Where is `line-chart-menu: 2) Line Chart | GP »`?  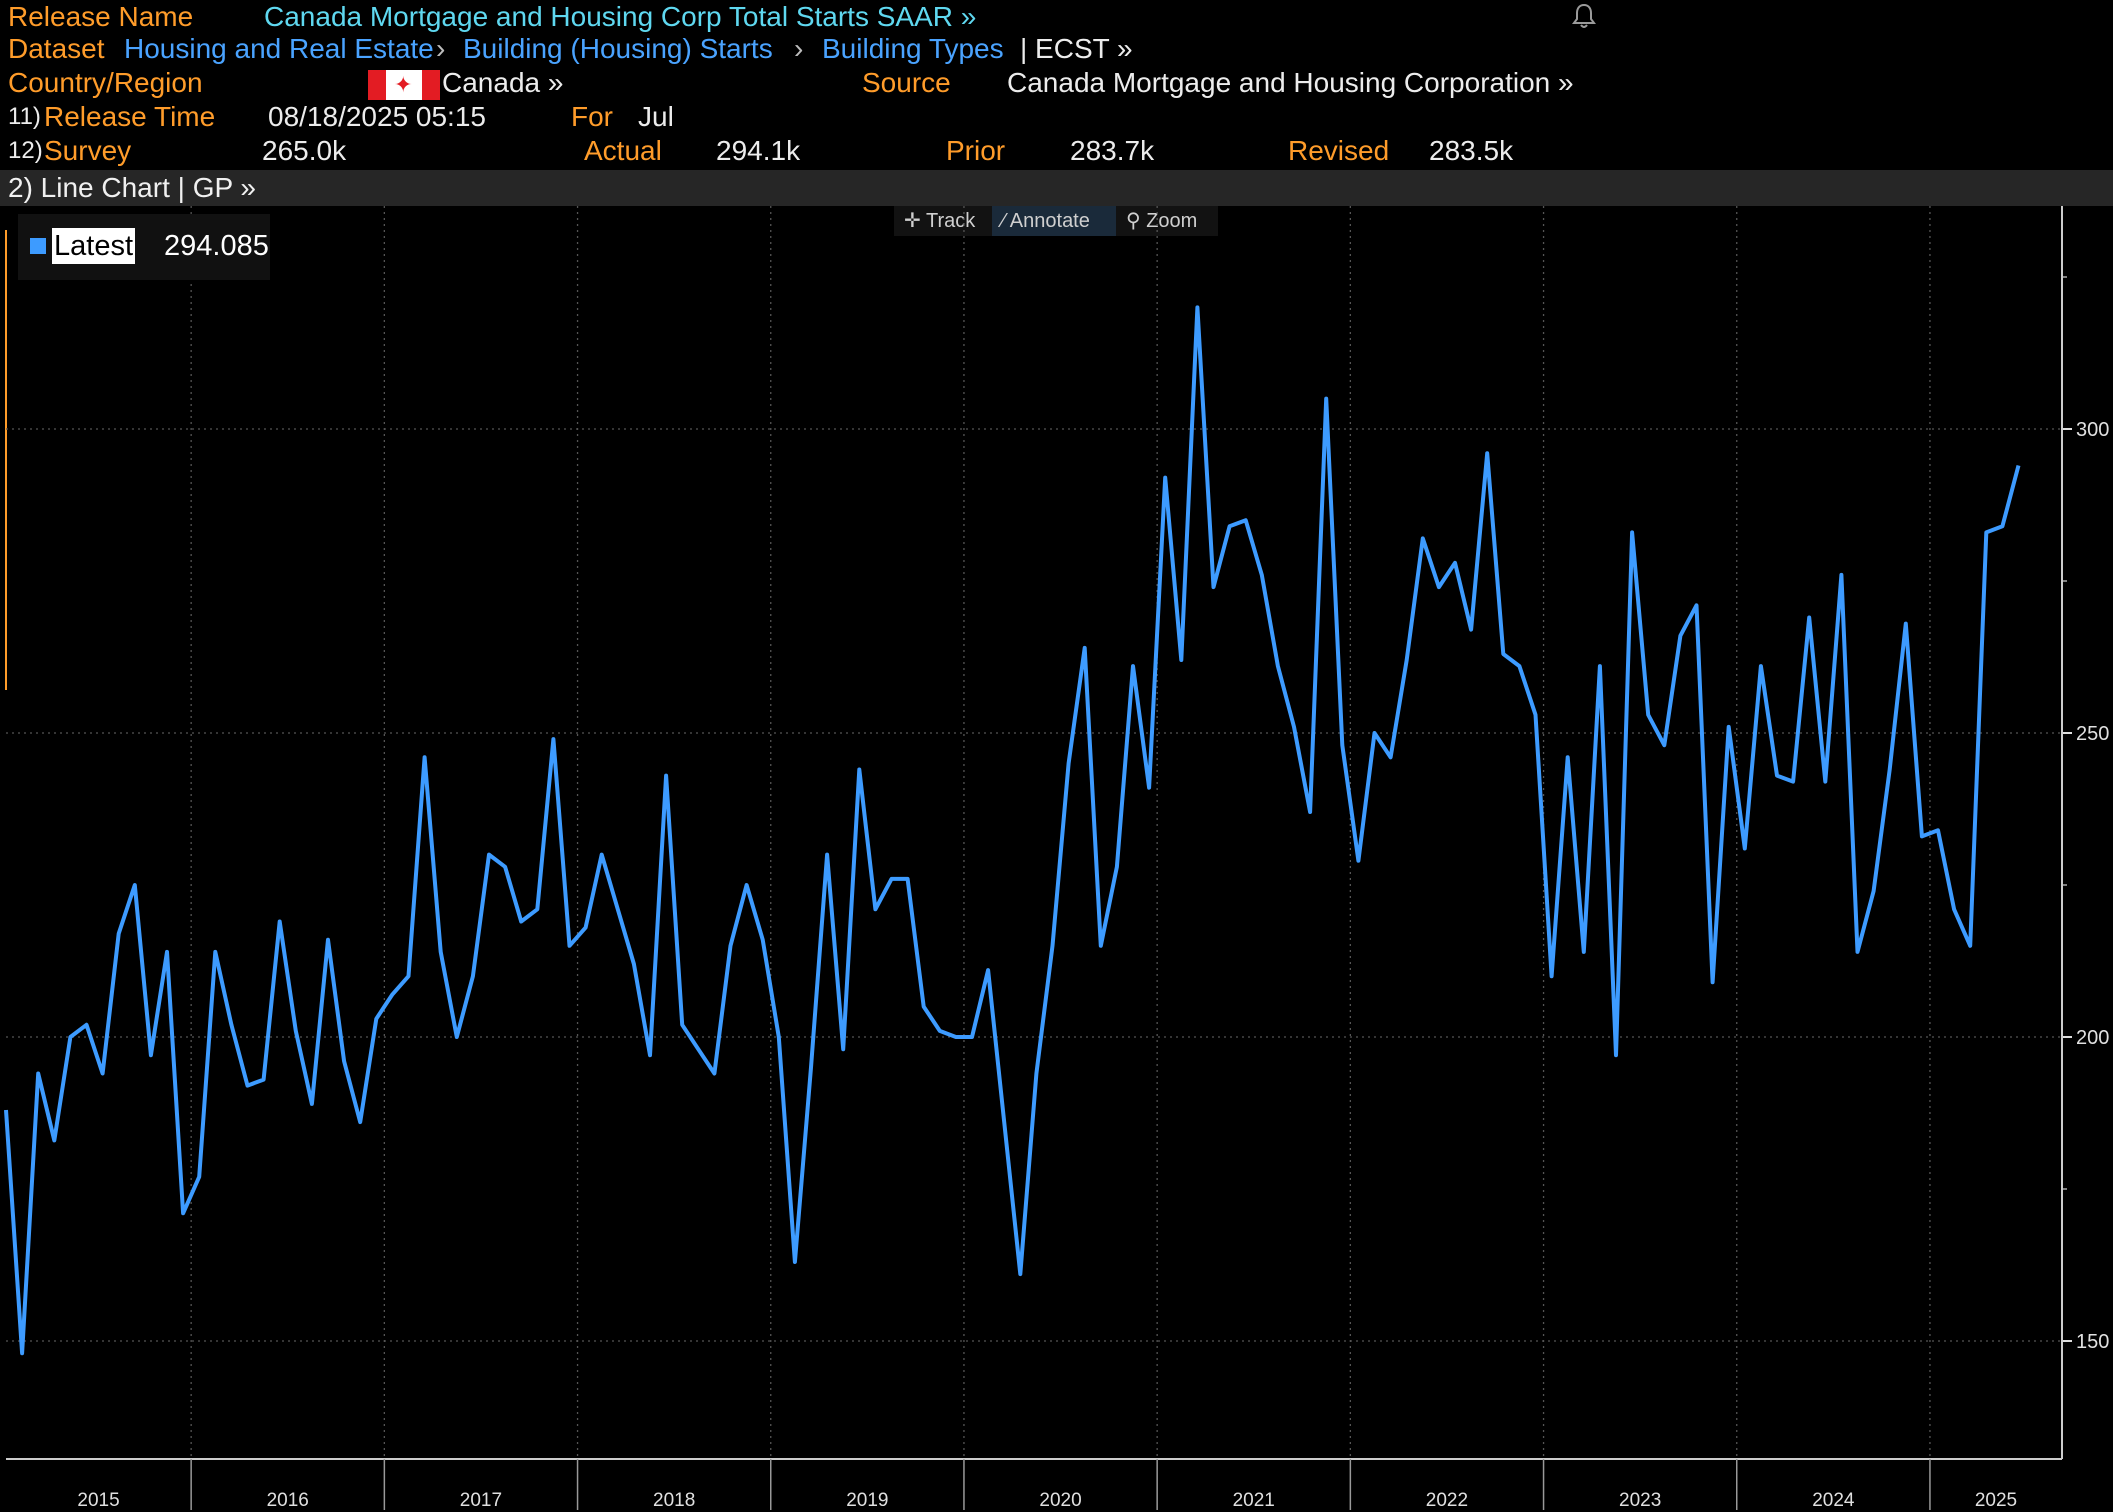 line-chart-menu: 2) Line Chart | GP » is located at coordinates (132, 187).